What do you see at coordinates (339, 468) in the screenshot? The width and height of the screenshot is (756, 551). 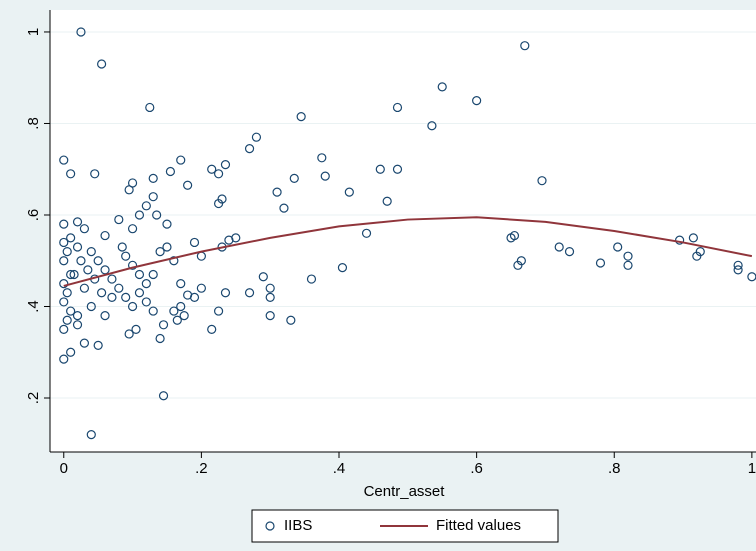 I see `x-tick-label: .4` at bounding box center [339, 468].